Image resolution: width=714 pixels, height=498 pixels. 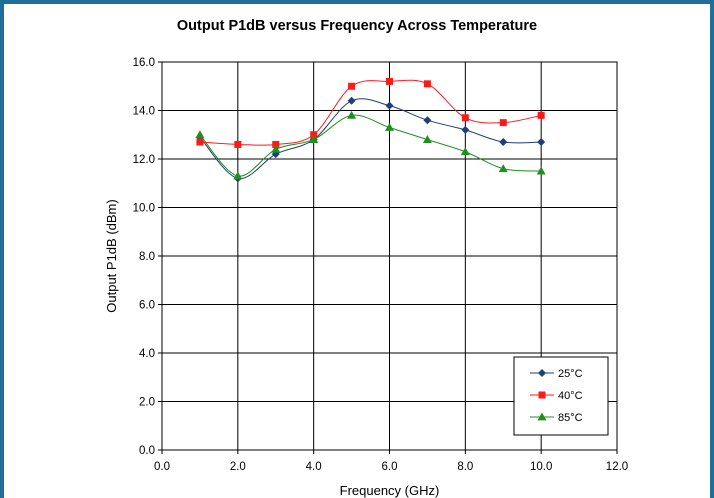 I want to click on legend-box, so click(x=561, y=396).